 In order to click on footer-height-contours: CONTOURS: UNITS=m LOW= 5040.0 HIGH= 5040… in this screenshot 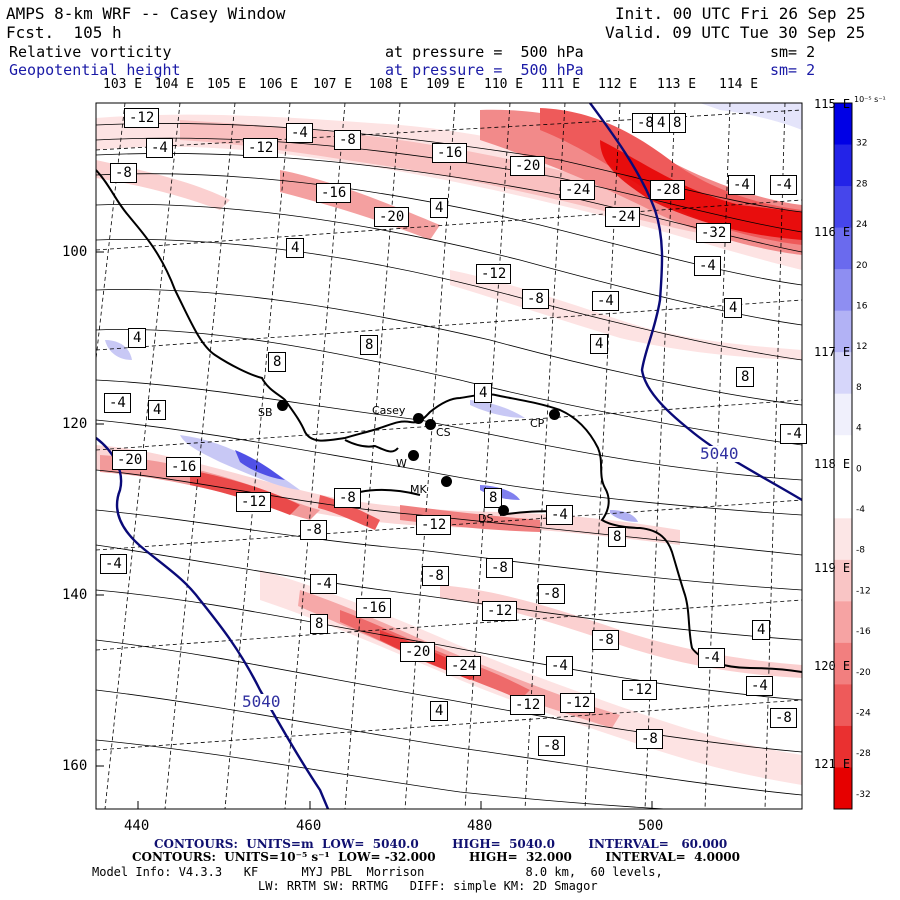, I will do `click(441, 844)`.